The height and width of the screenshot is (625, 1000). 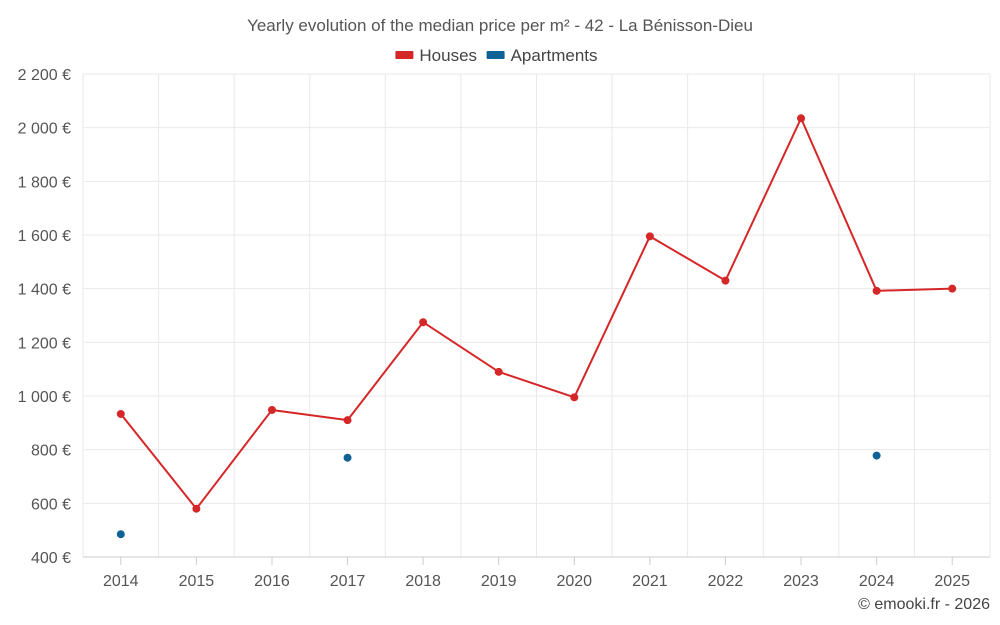 I want to click on data-point-houses-2022, so click(x=725, y=280).